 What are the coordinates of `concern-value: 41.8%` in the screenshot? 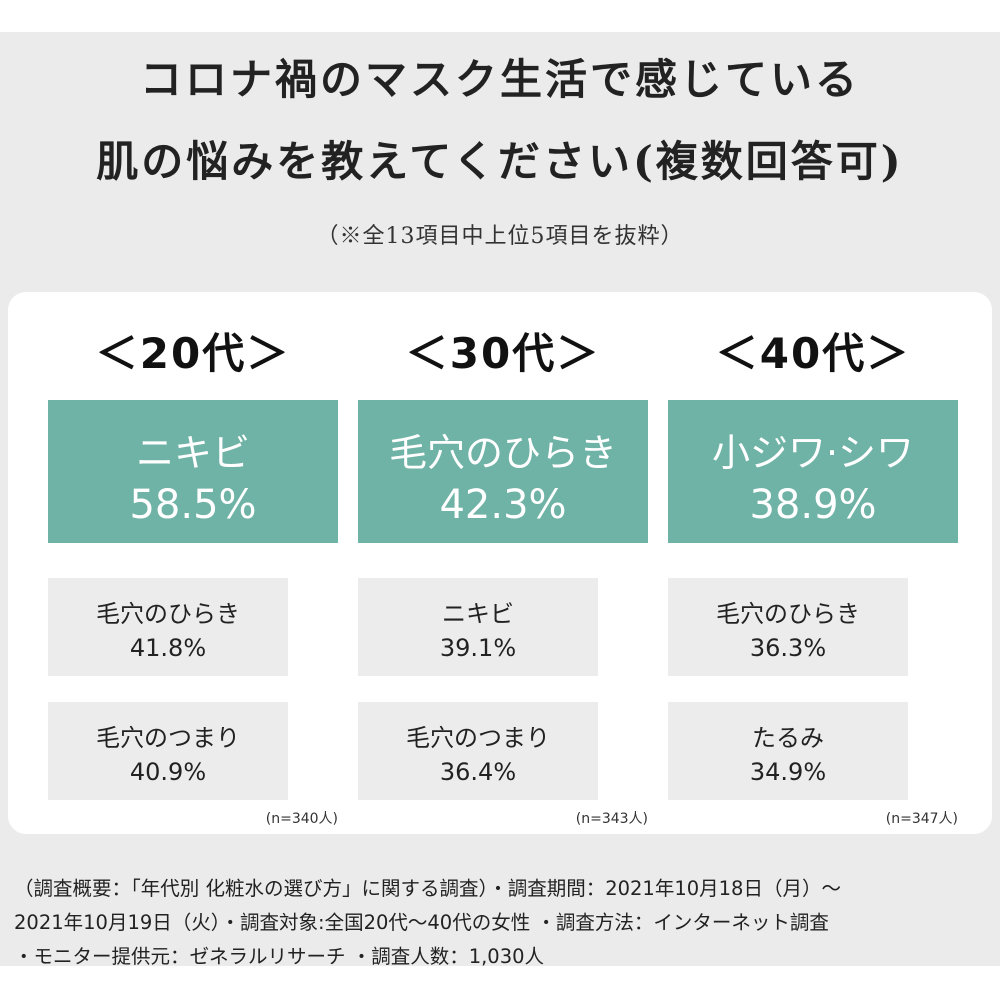 It's located at (168, 648).